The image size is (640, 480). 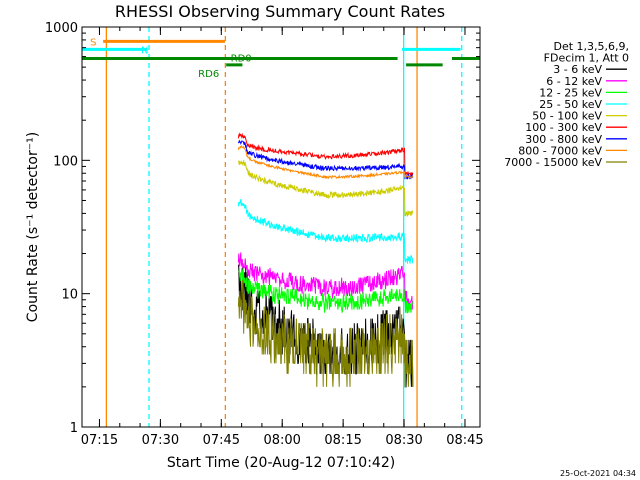 I want to click on x-tick-label-6: 08:30, so click(x=403, y=440).